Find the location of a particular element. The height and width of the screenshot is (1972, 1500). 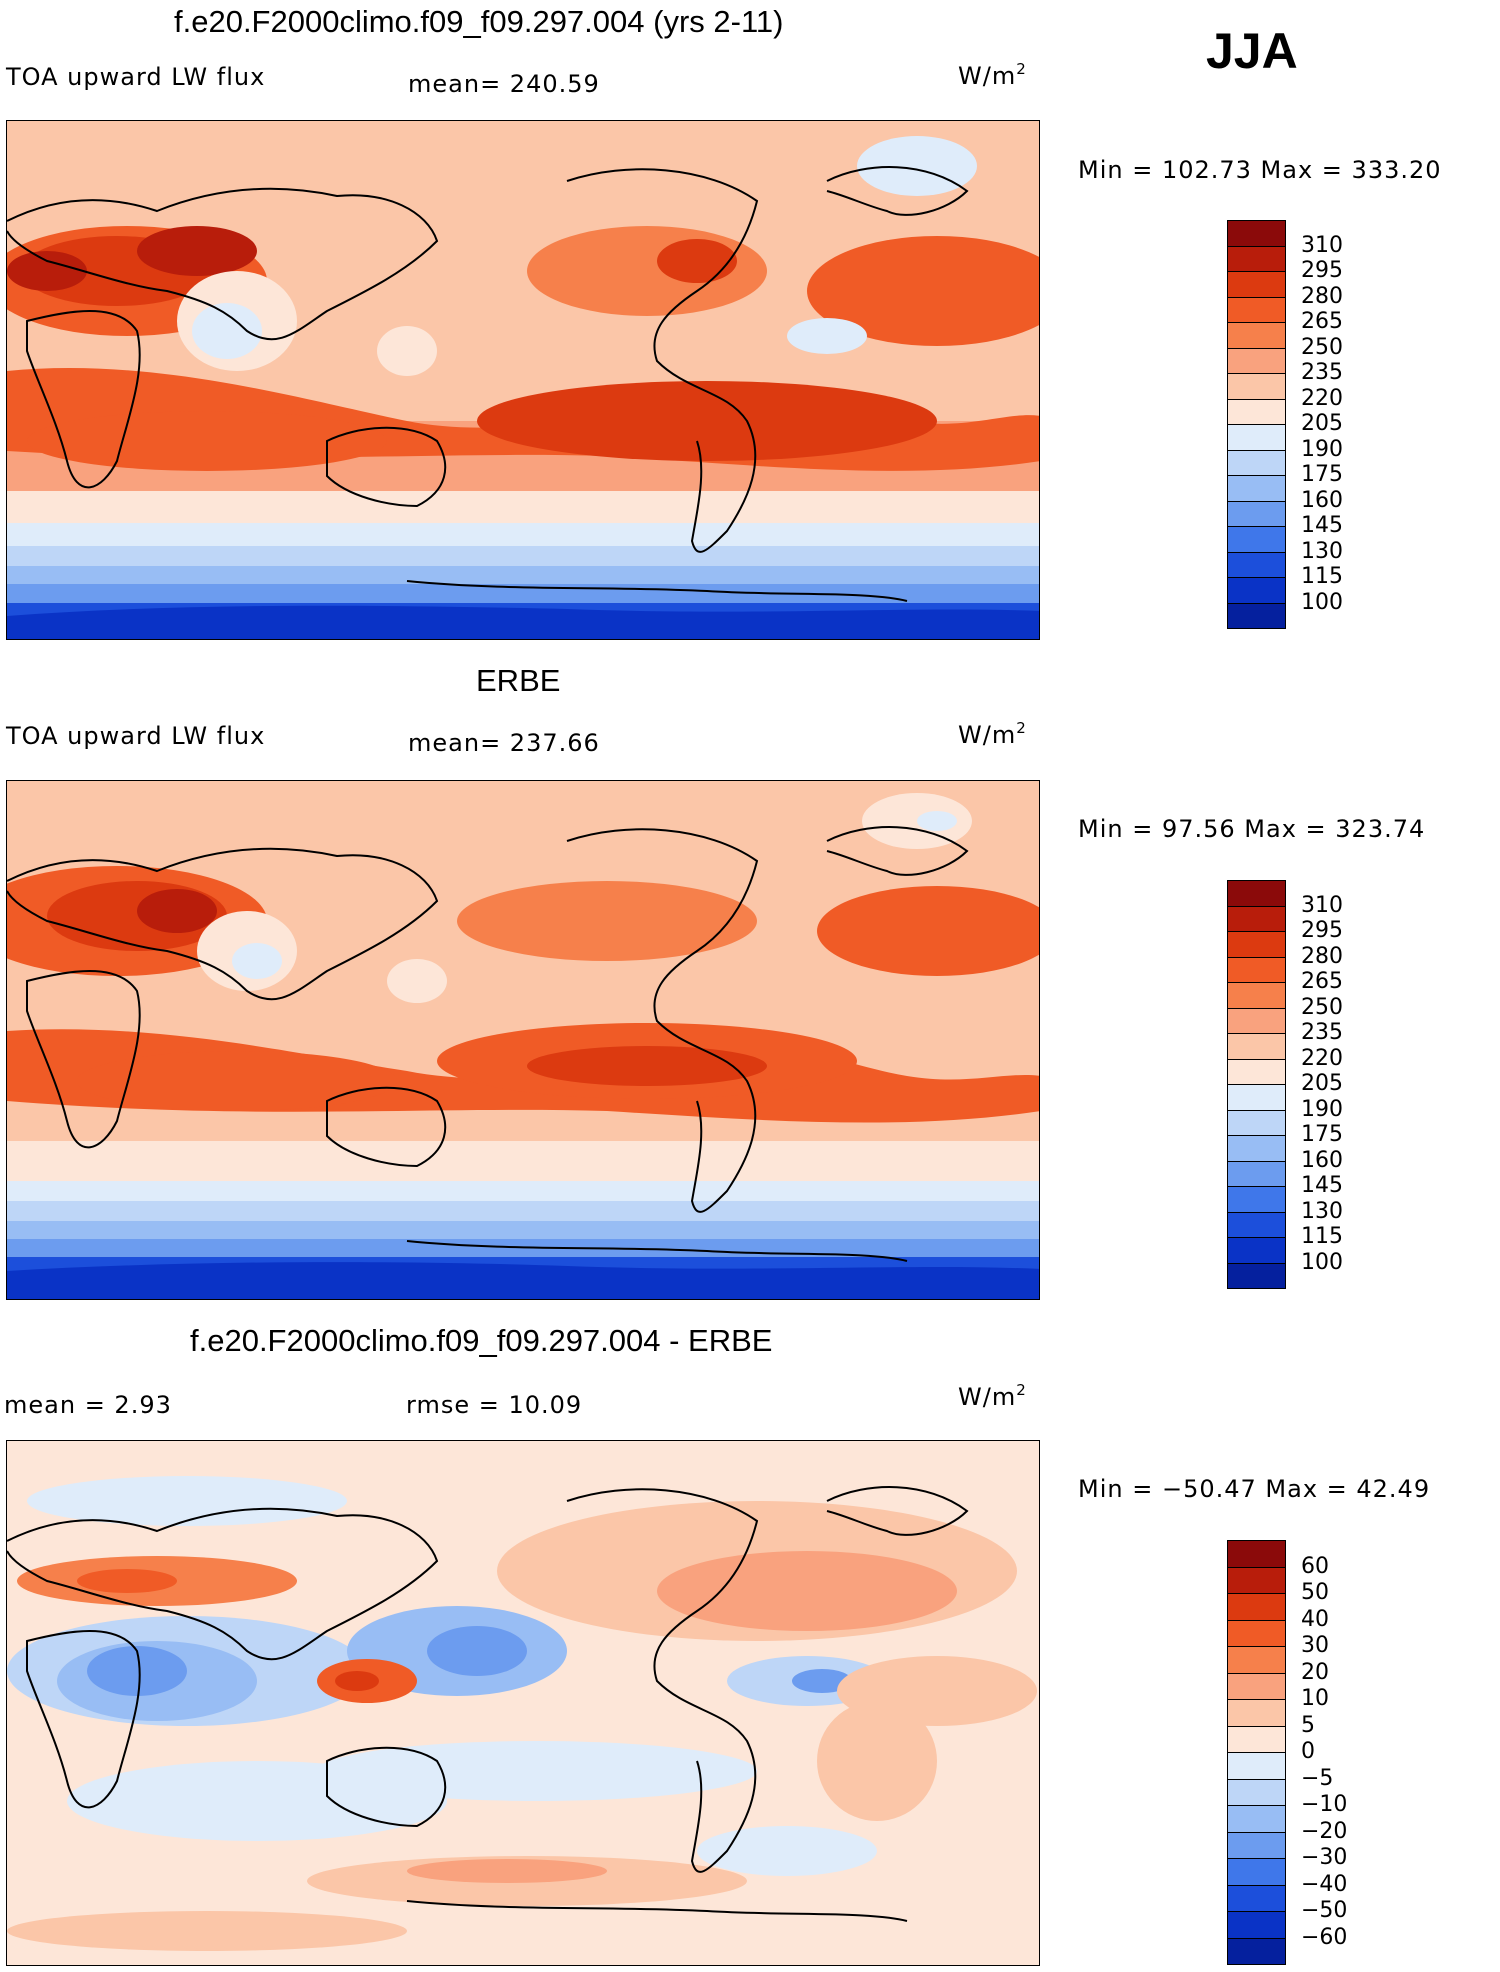

panel-model-variable: TOA upward LW flux is located at coordinates (136, 77).